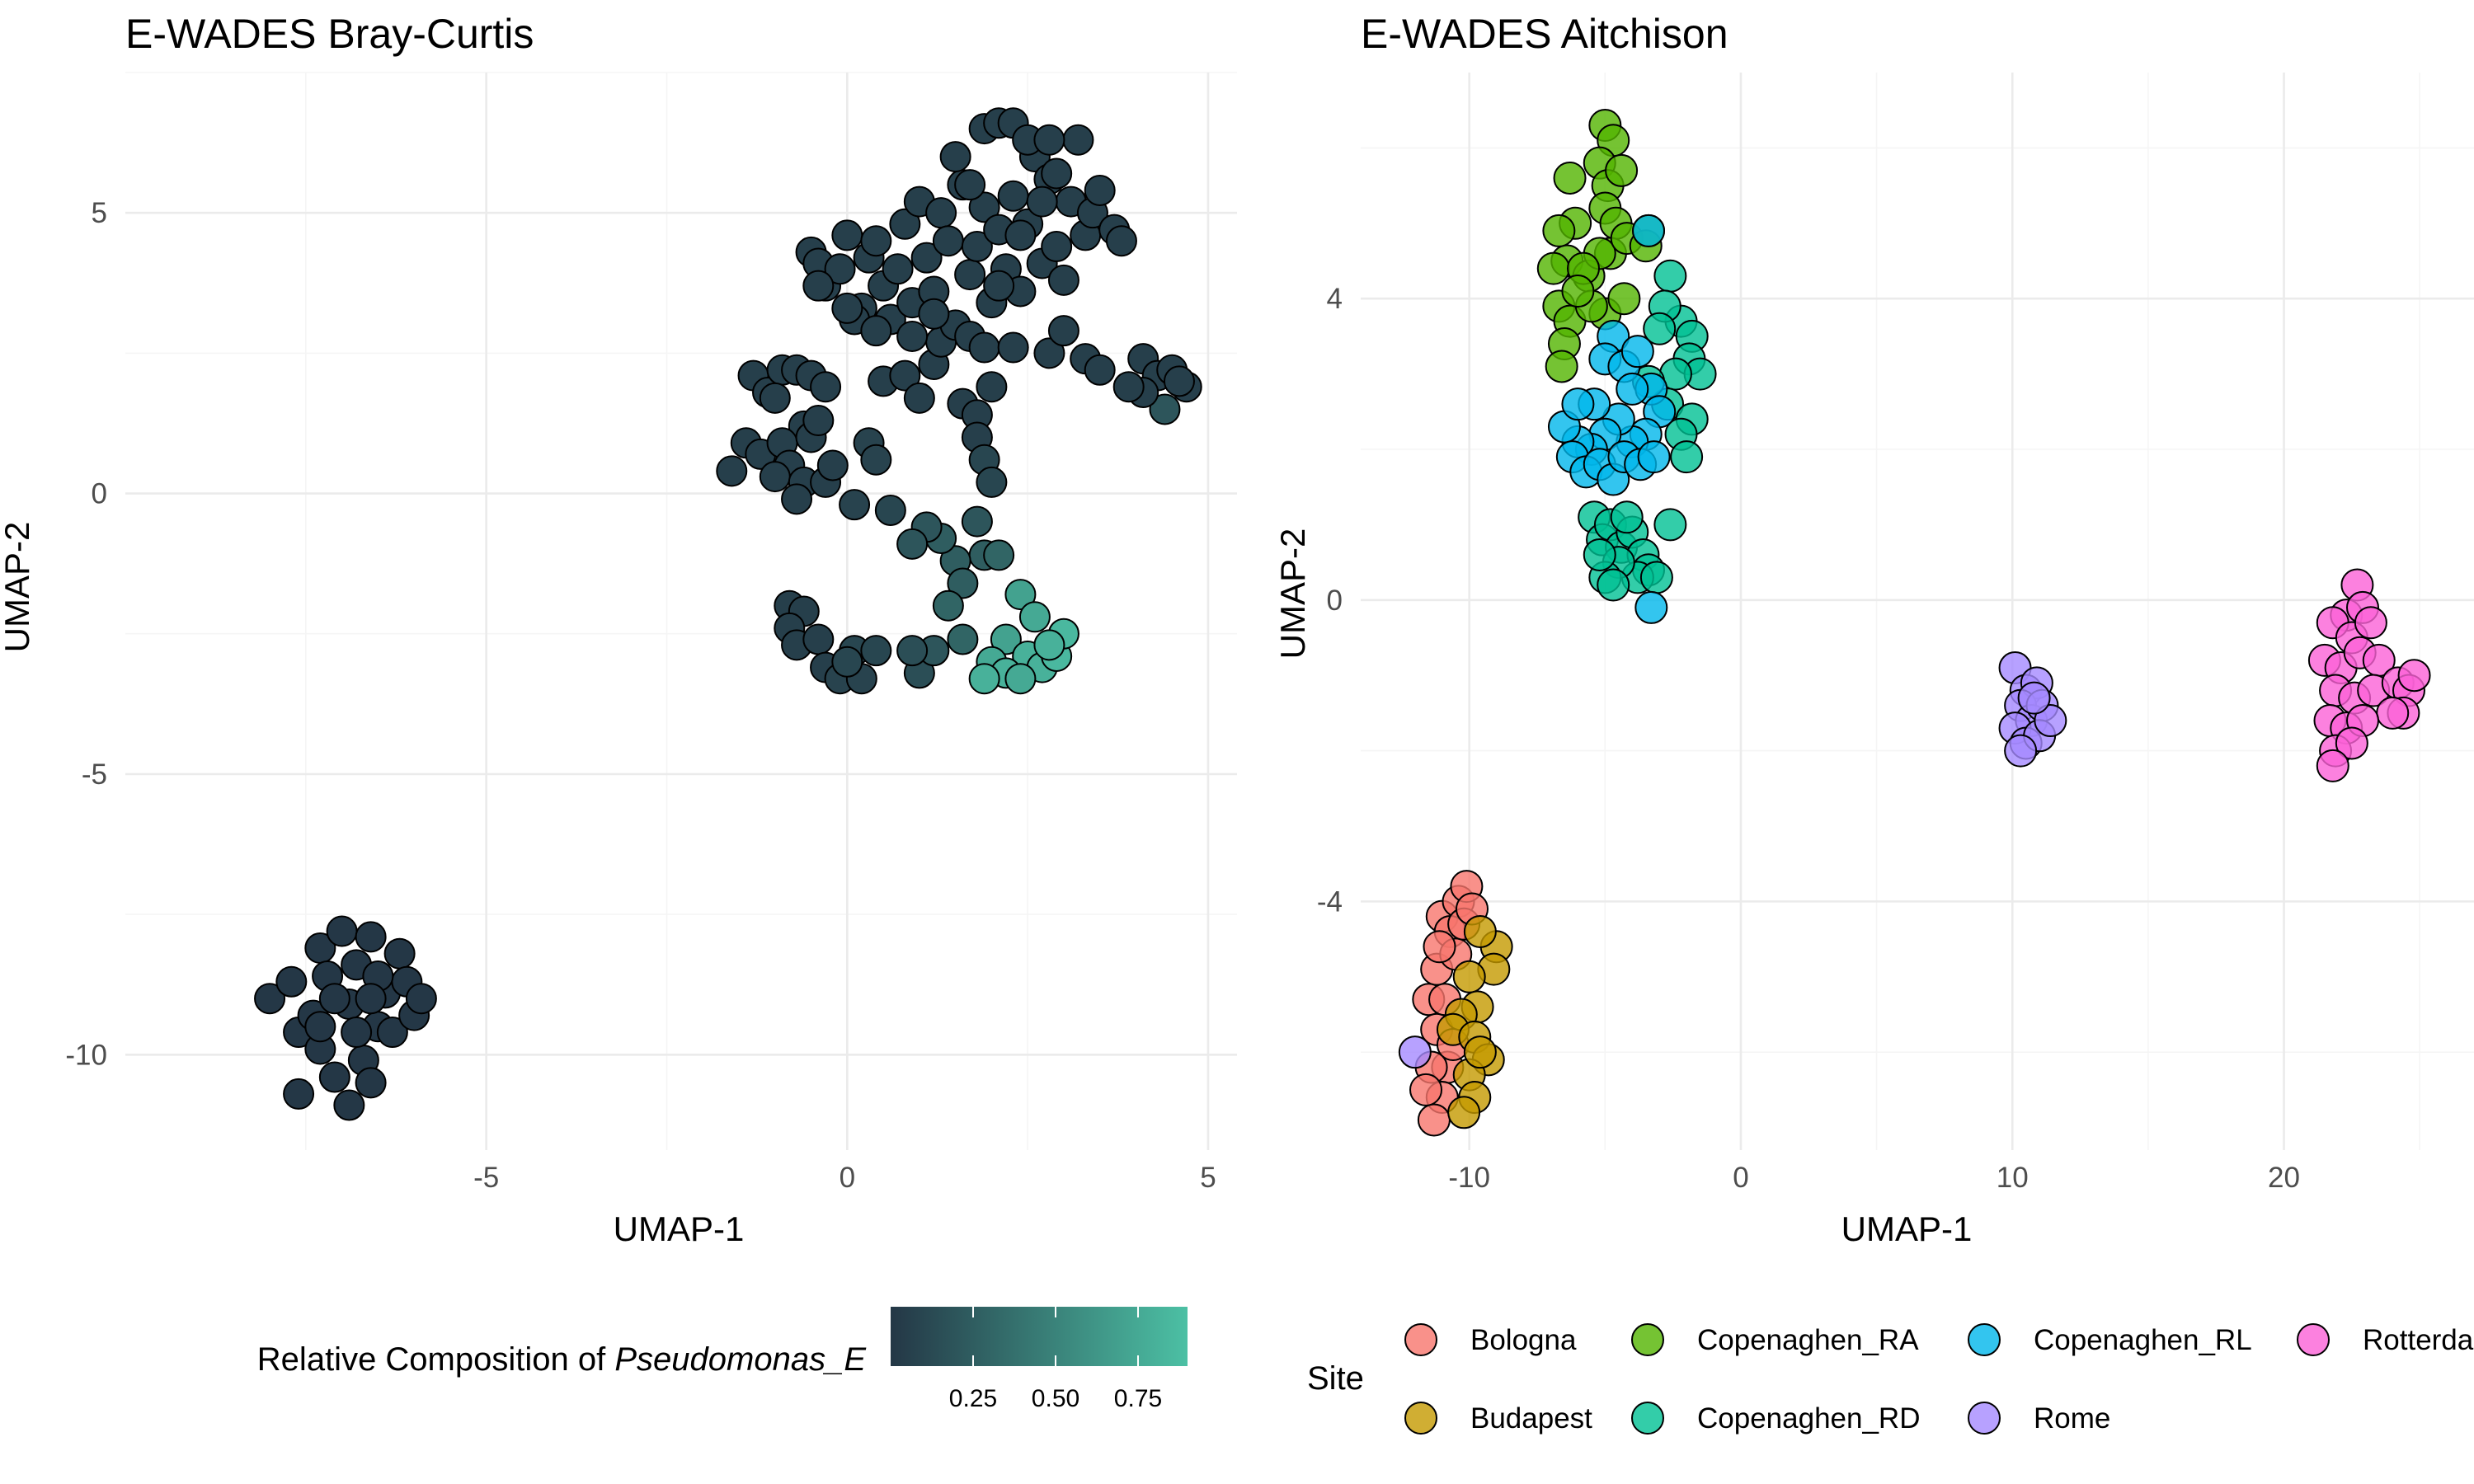 The image size is (2474, 1484). Describe the element at coordinates (1984, 1418) in the screenshot. I see `legend-key-rome` at that location.